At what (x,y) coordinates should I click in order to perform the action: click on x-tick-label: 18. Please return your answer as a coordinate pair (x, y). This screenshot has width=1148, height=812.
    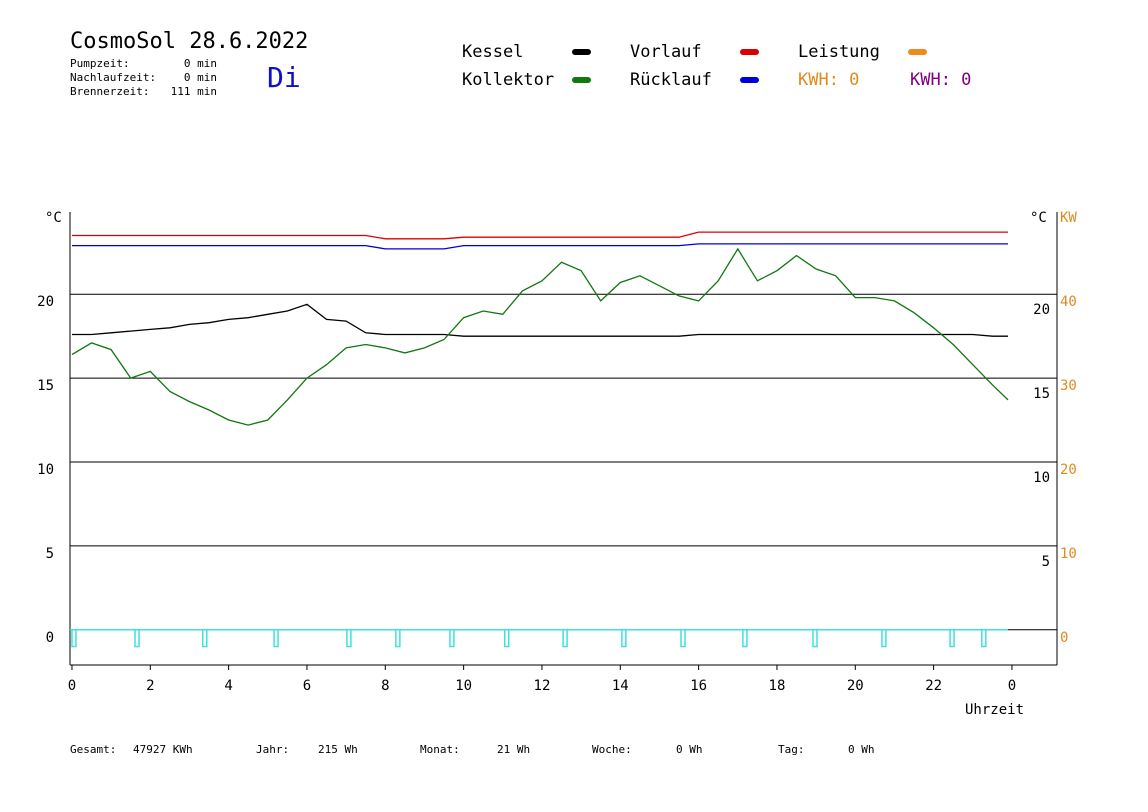
    Looking at the image, I should click on (777, 686).